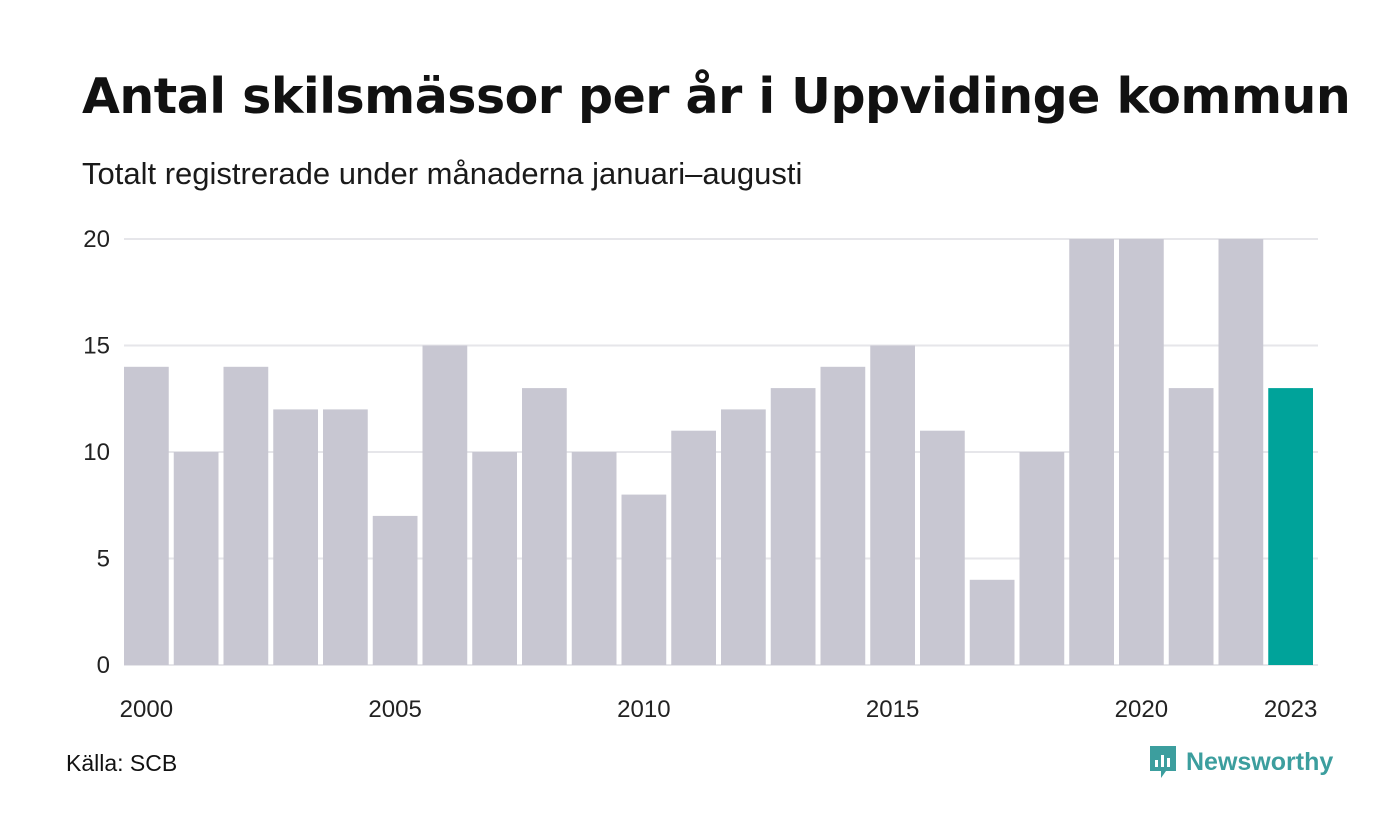 The width and height of the screenshot is (1400, 840). Describe the element at coordinates (892, 709) in the screenshot. I see `x-tick-label: 2015` at that location.